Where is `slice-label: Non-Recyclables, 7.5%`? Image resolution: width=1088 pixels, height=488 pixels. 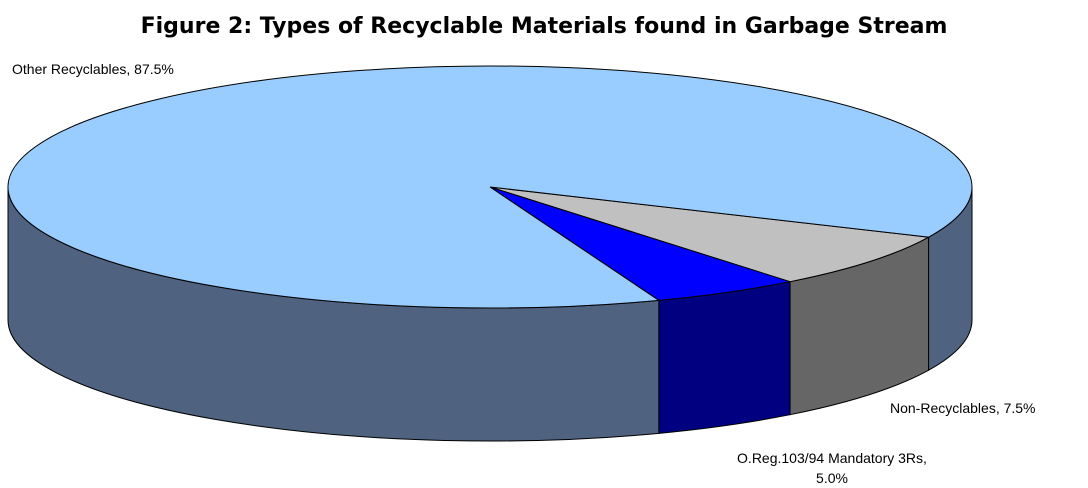
slice-label: Non-Recyclables, 7.5% is located at coordinates (963, 408).